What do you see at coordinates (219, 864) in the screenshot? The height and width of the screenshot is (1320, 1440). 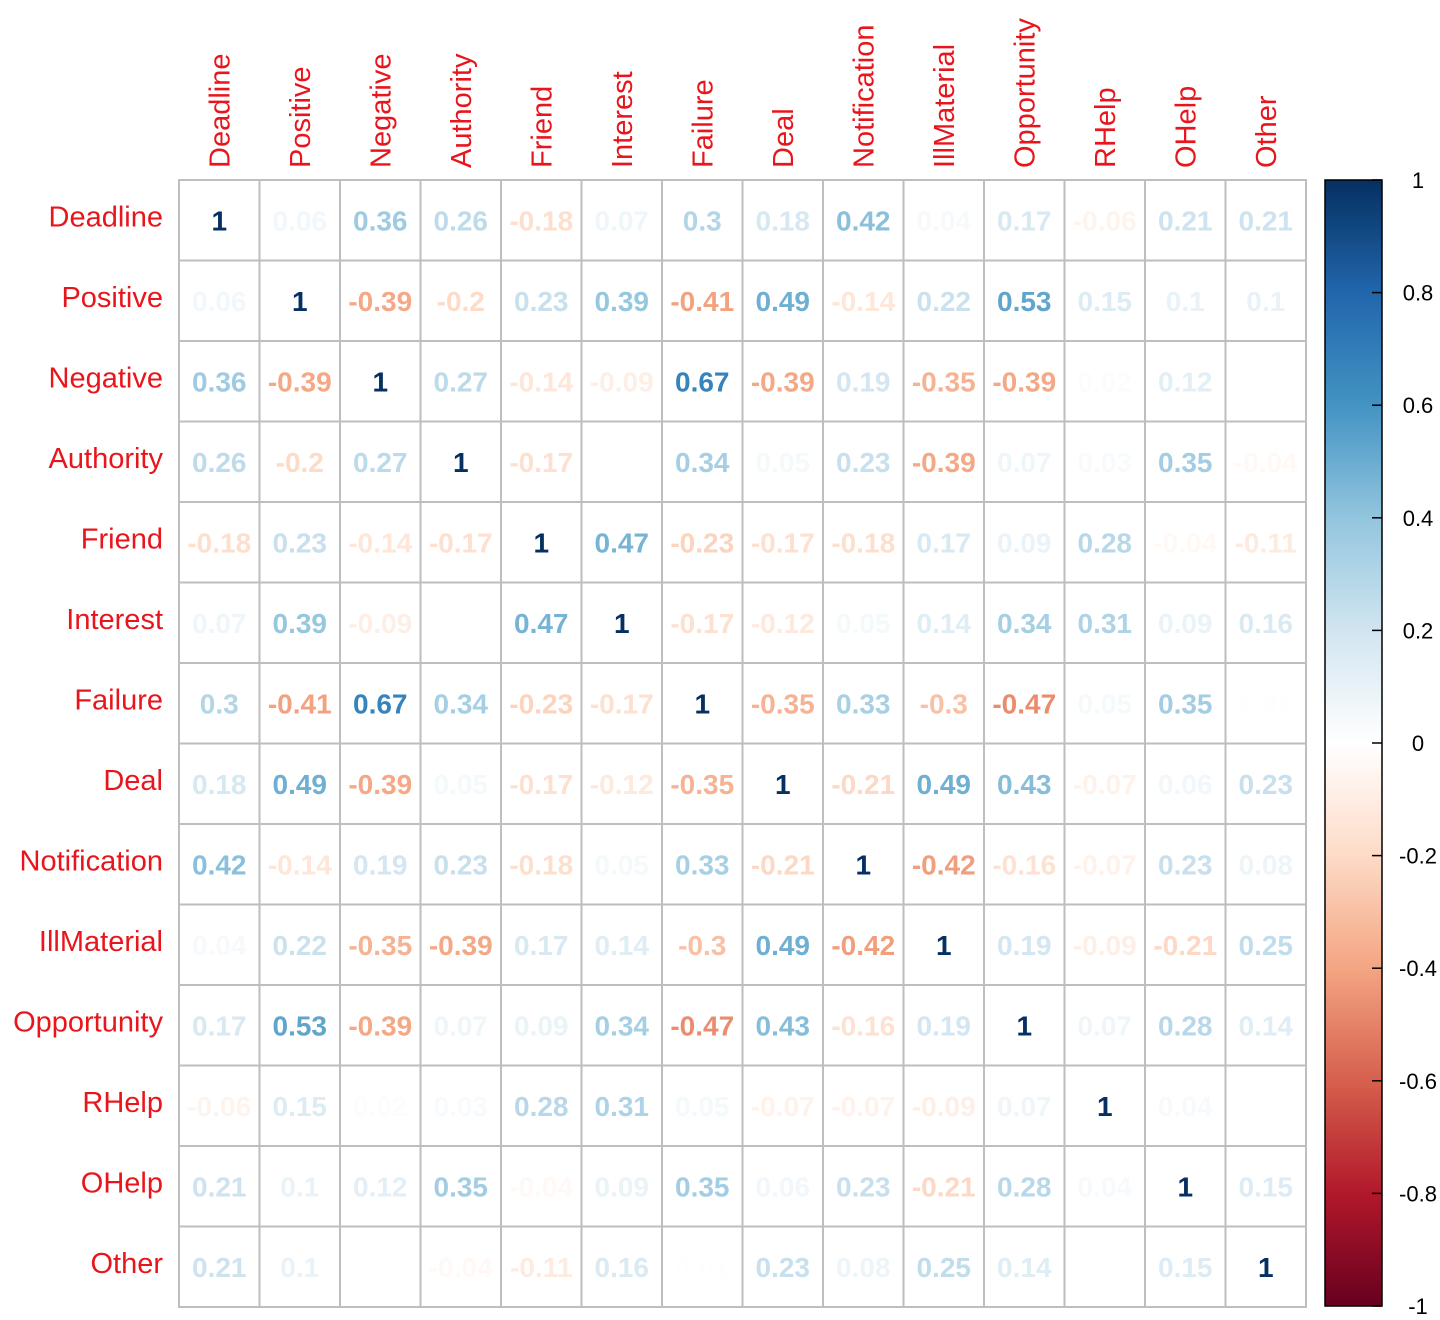 I see `cell-value-Notification-Deadline: 0.42` at bounding box center [219, 864].